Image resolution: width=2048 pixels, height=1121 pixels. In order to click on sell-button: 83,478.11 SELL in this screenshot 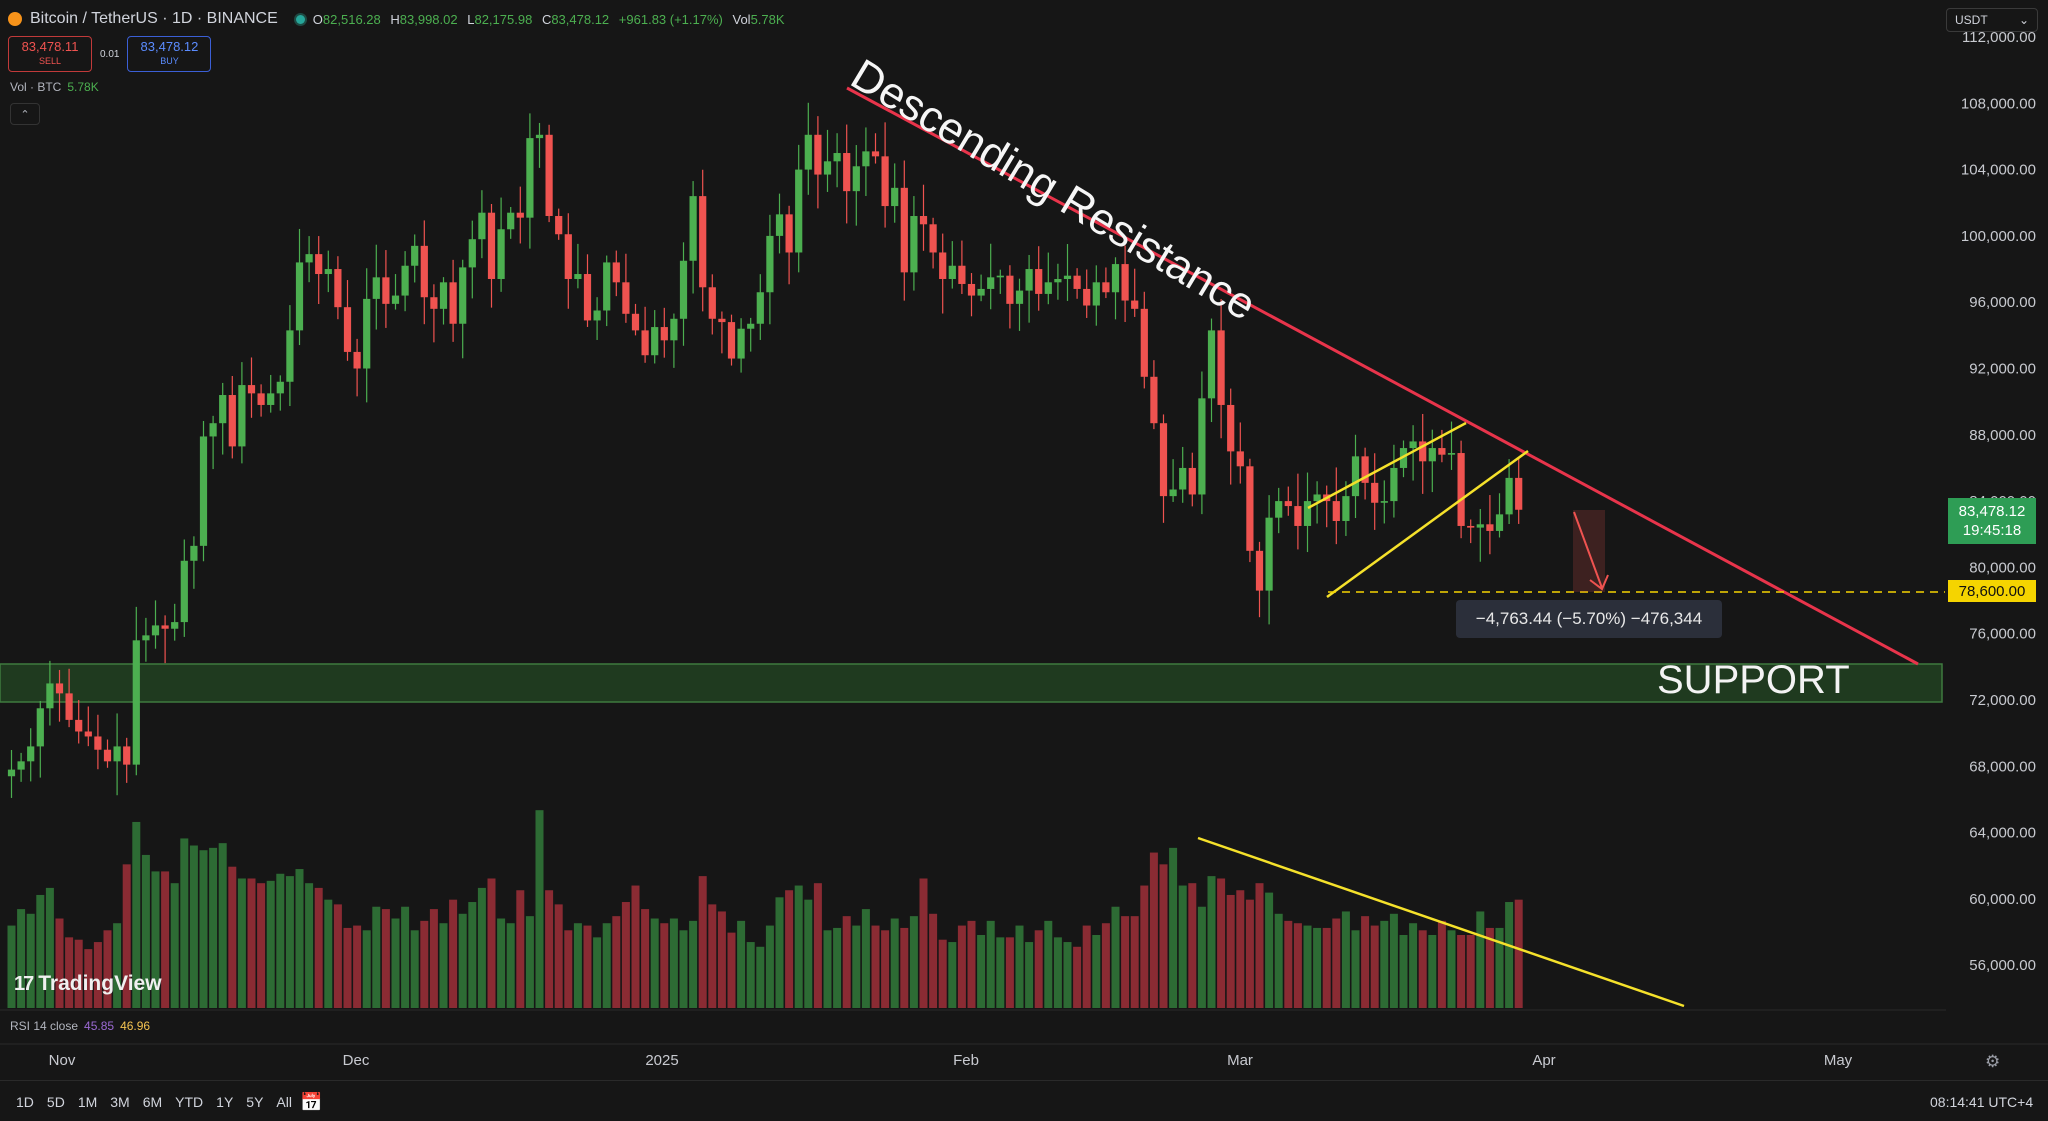, I will do `click(50, 54)`.